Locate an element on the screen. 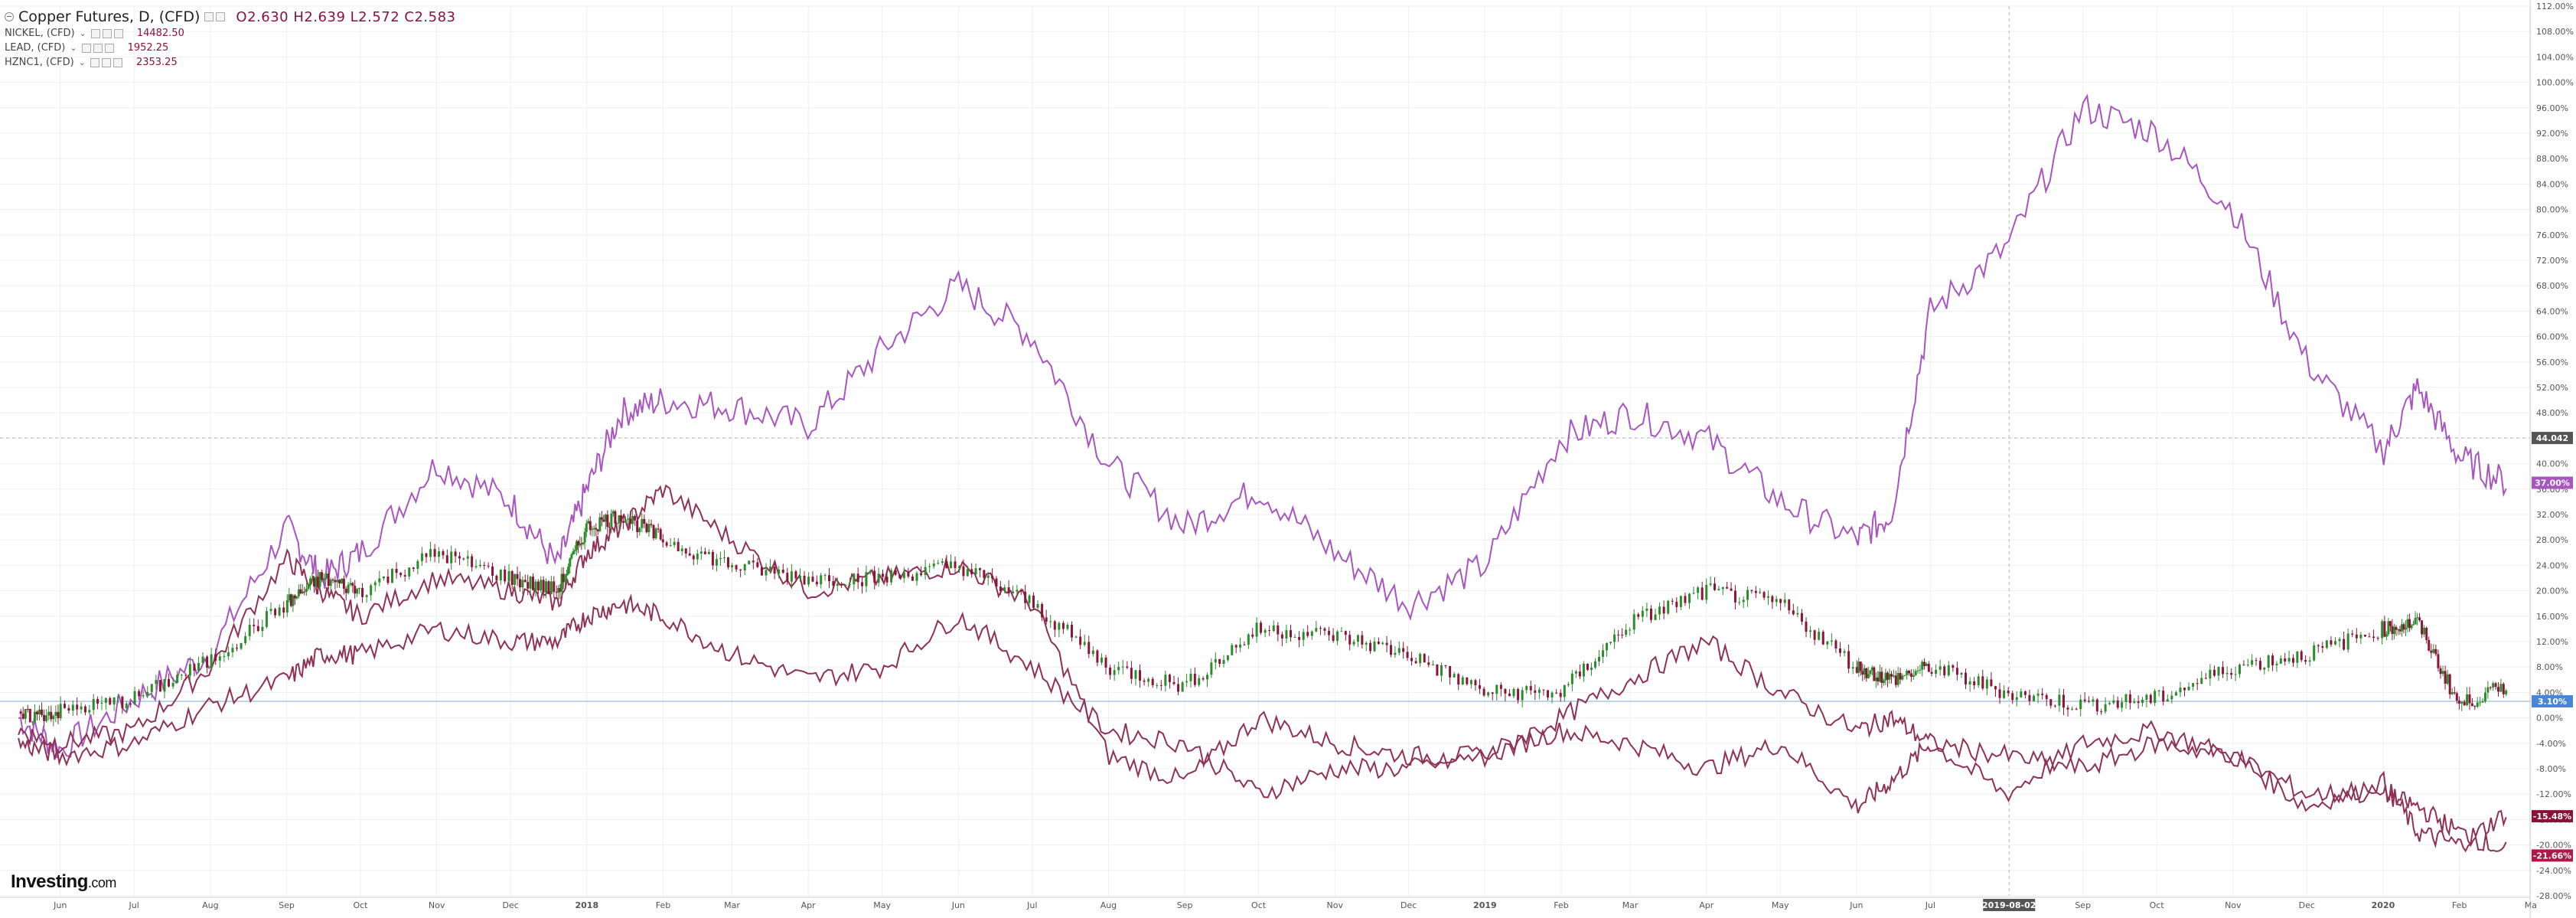 This screenshot has width=2576, height=918. legend-row-label: LEAD, (CFD) is located at coordinates (35, 48).